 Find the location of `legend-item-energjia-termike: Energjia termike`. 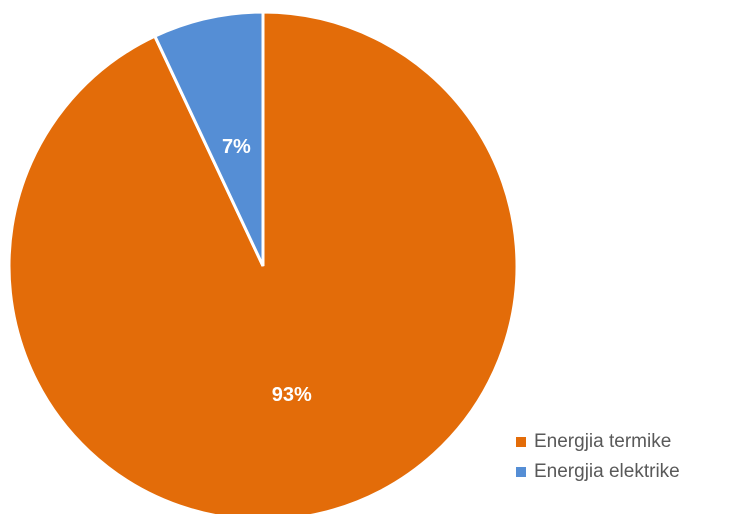

legend-item-energjia-termike: Energjia termike is located at coordinates (630, 442).